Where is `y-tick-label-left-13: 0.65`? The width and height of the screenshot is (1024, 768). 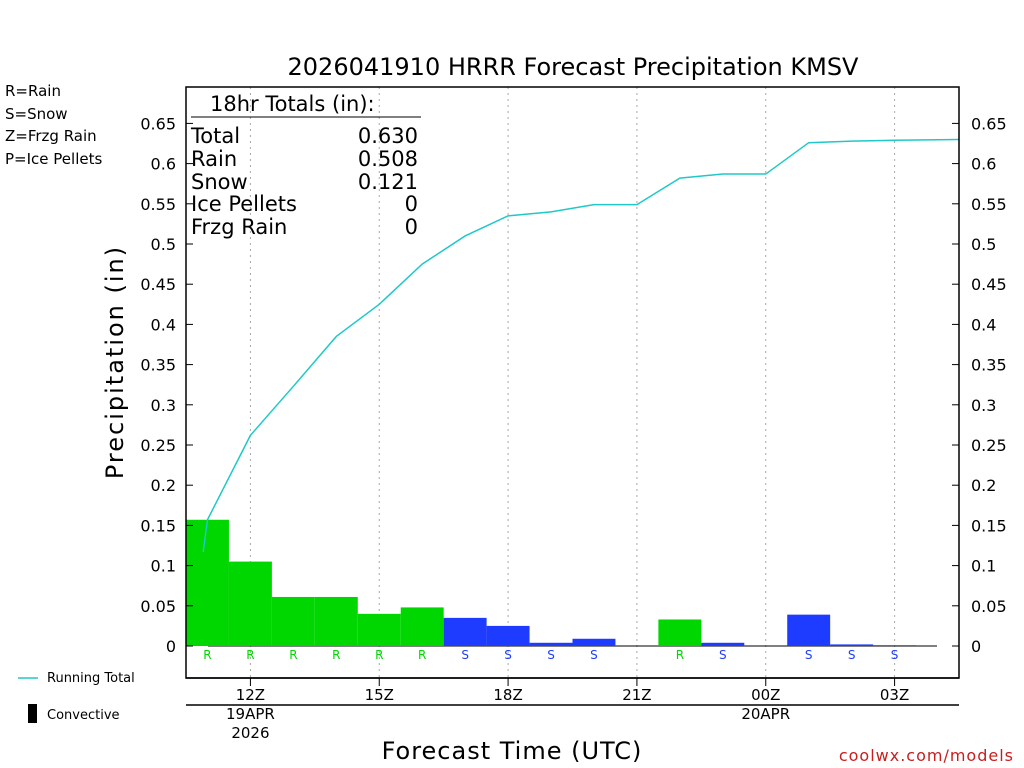
y-tick-label-left-13: 0.65 is located at coordinates (158, 123).